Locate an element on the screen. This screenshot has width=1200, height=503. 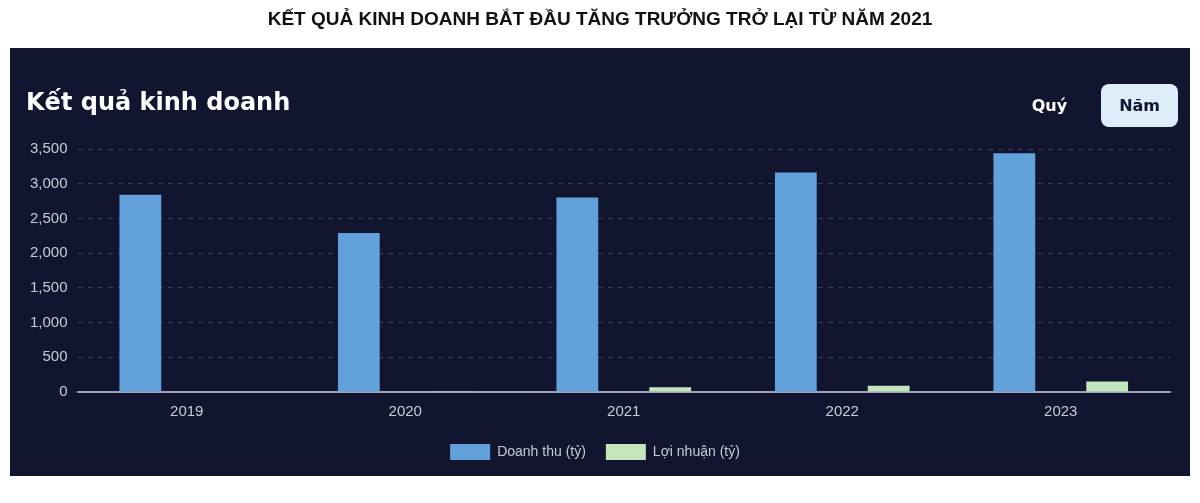
x-tick-label: 2023 is located at coordinates (1061, 411).